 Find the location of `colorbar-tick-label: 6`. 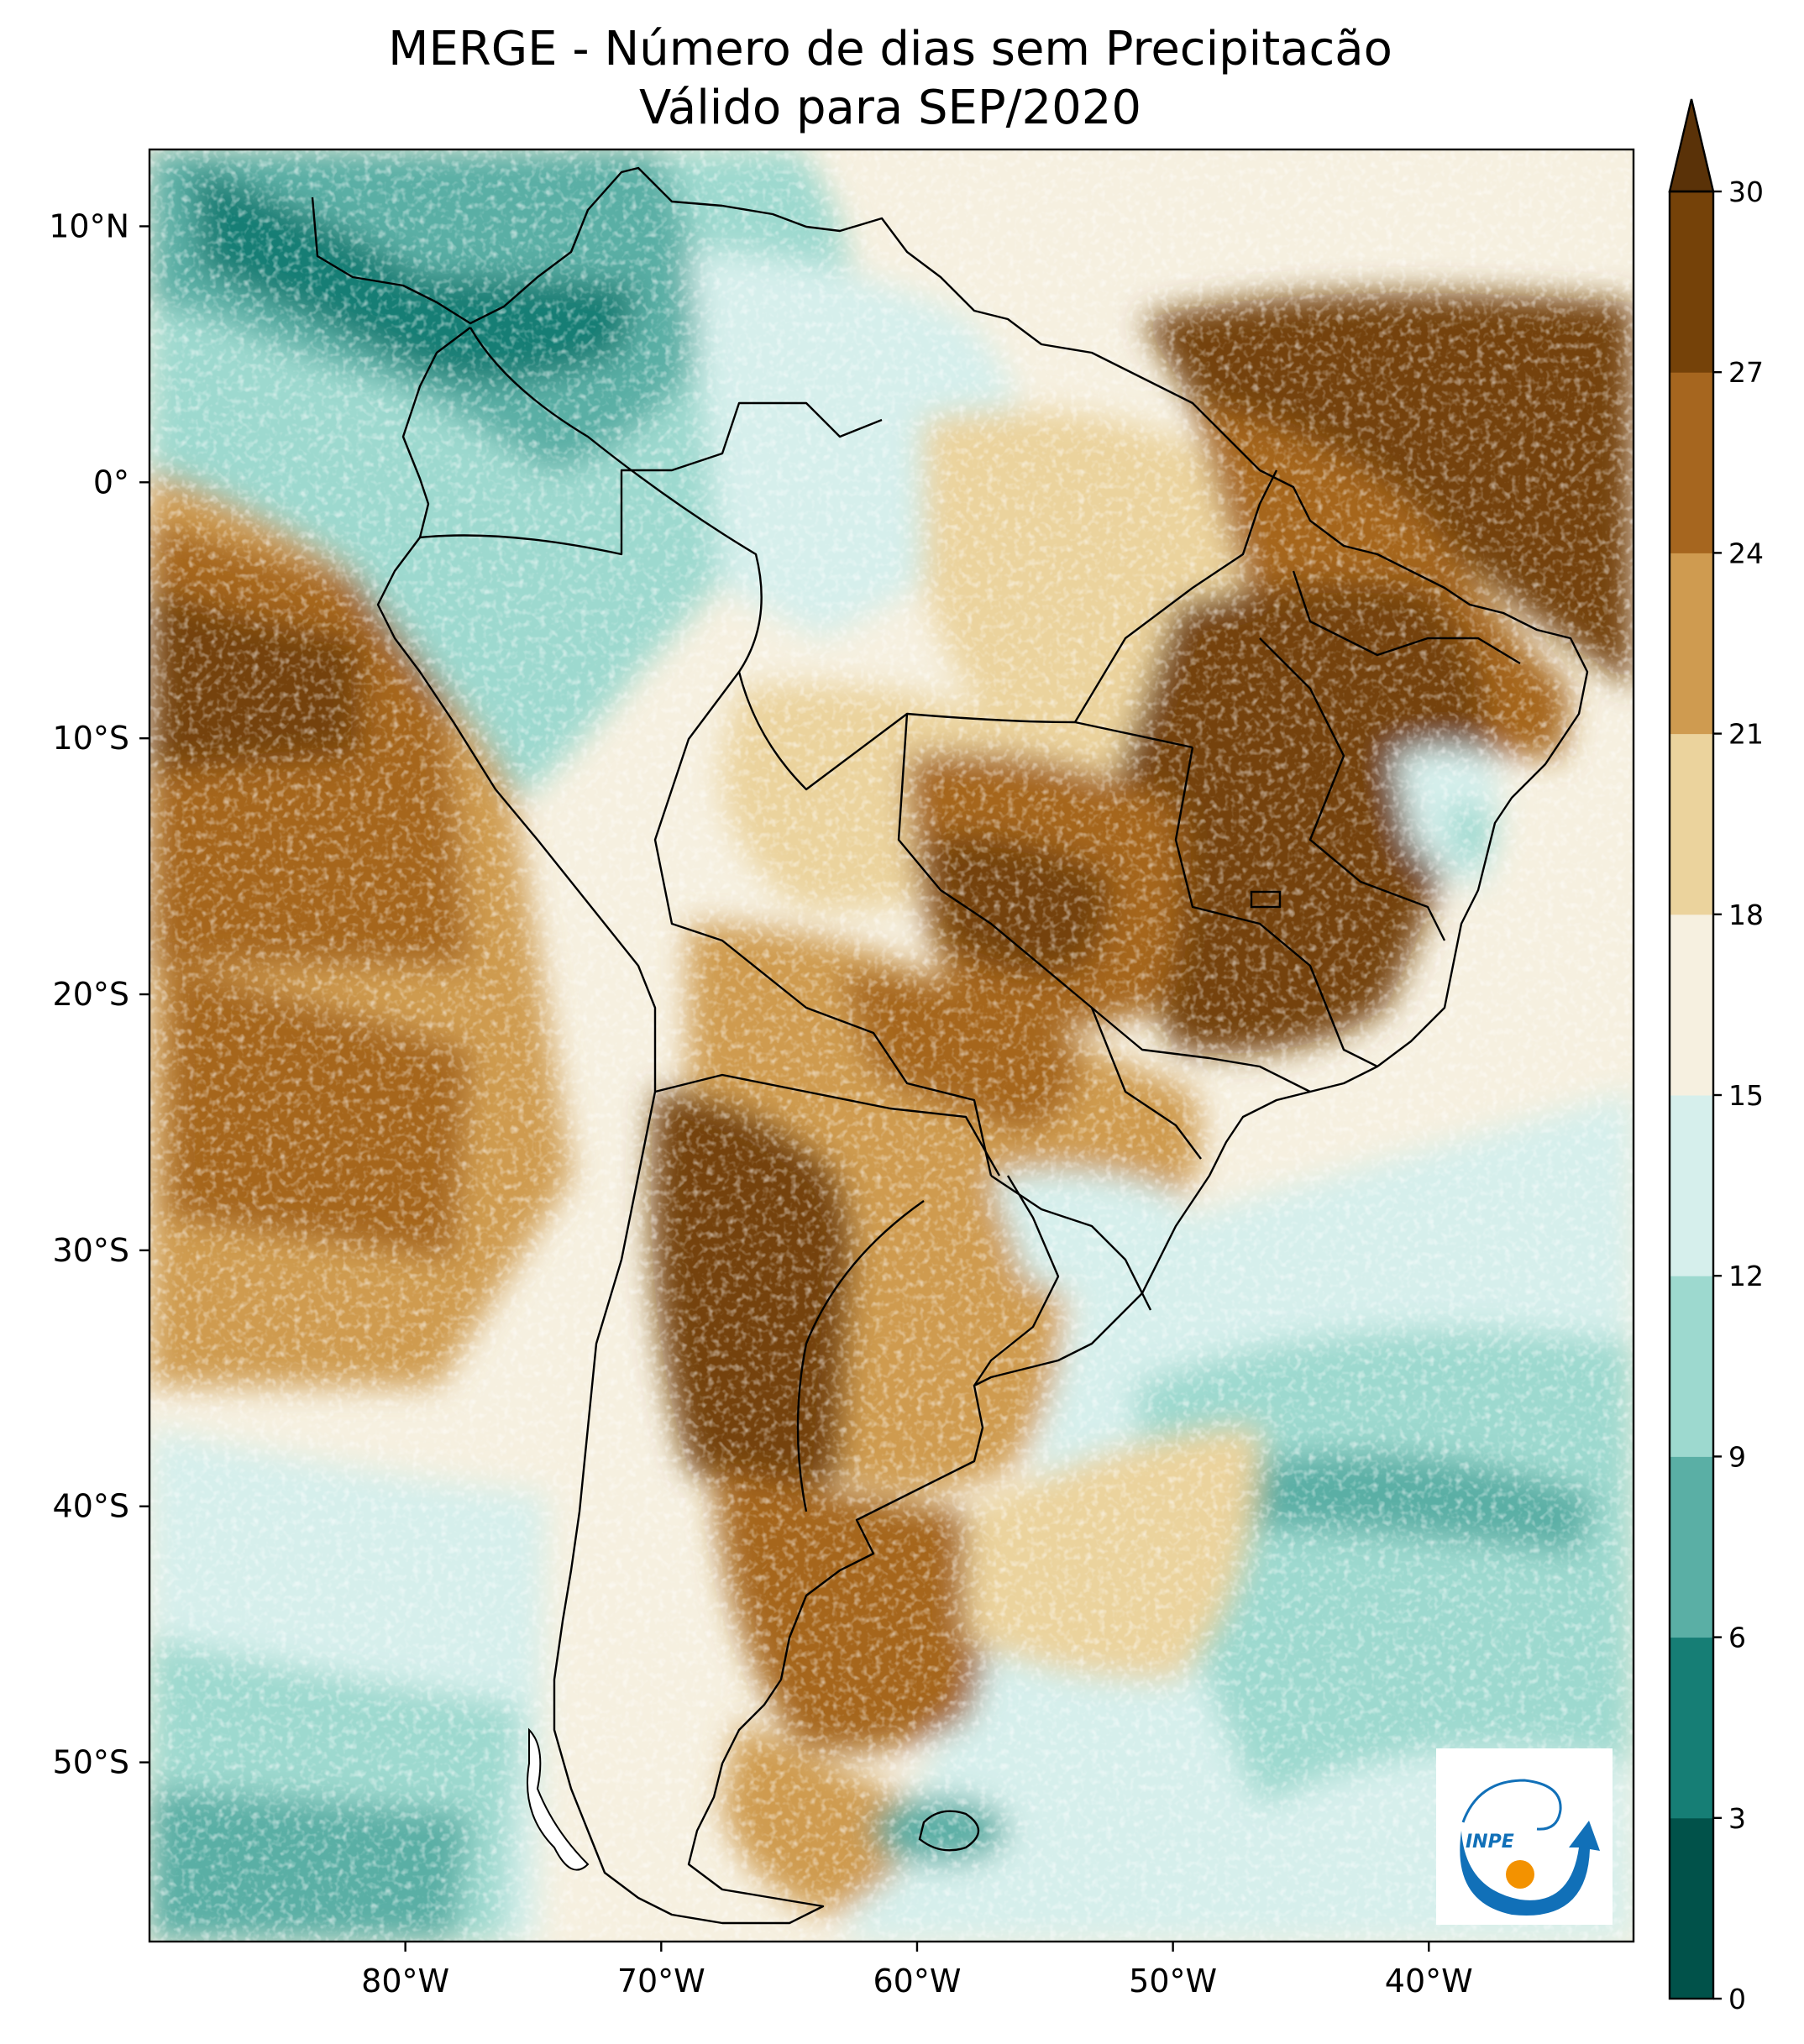

colorbar-tick-label: 6 is located at coordinates (1737, 1638).